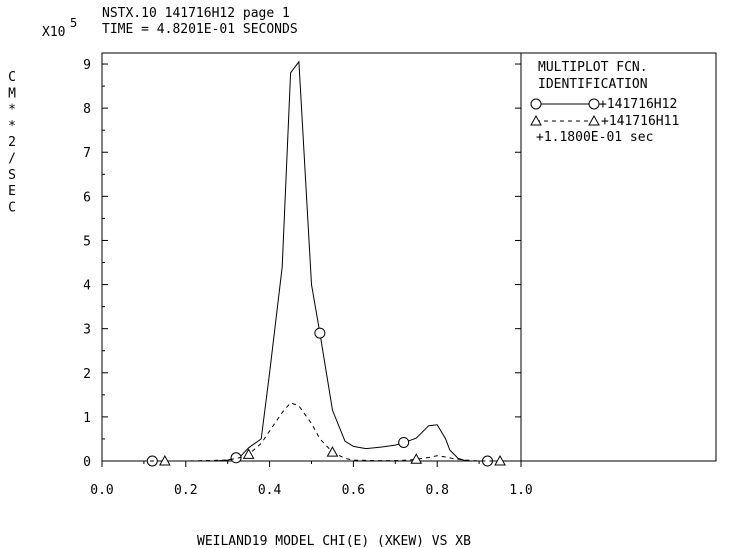  Describe the element at coordinates (200, 29) in the screenshot. I see `header-time: TIME = 4.8201E-01 SECONDS` at that location.